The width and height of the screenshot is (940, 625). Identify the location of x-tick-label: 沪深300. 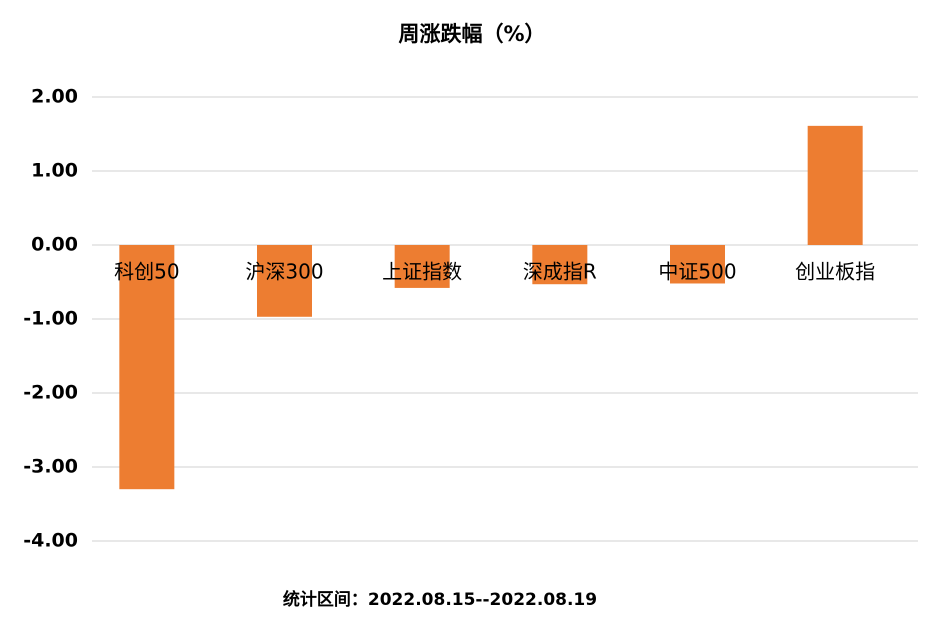
(284, 272).